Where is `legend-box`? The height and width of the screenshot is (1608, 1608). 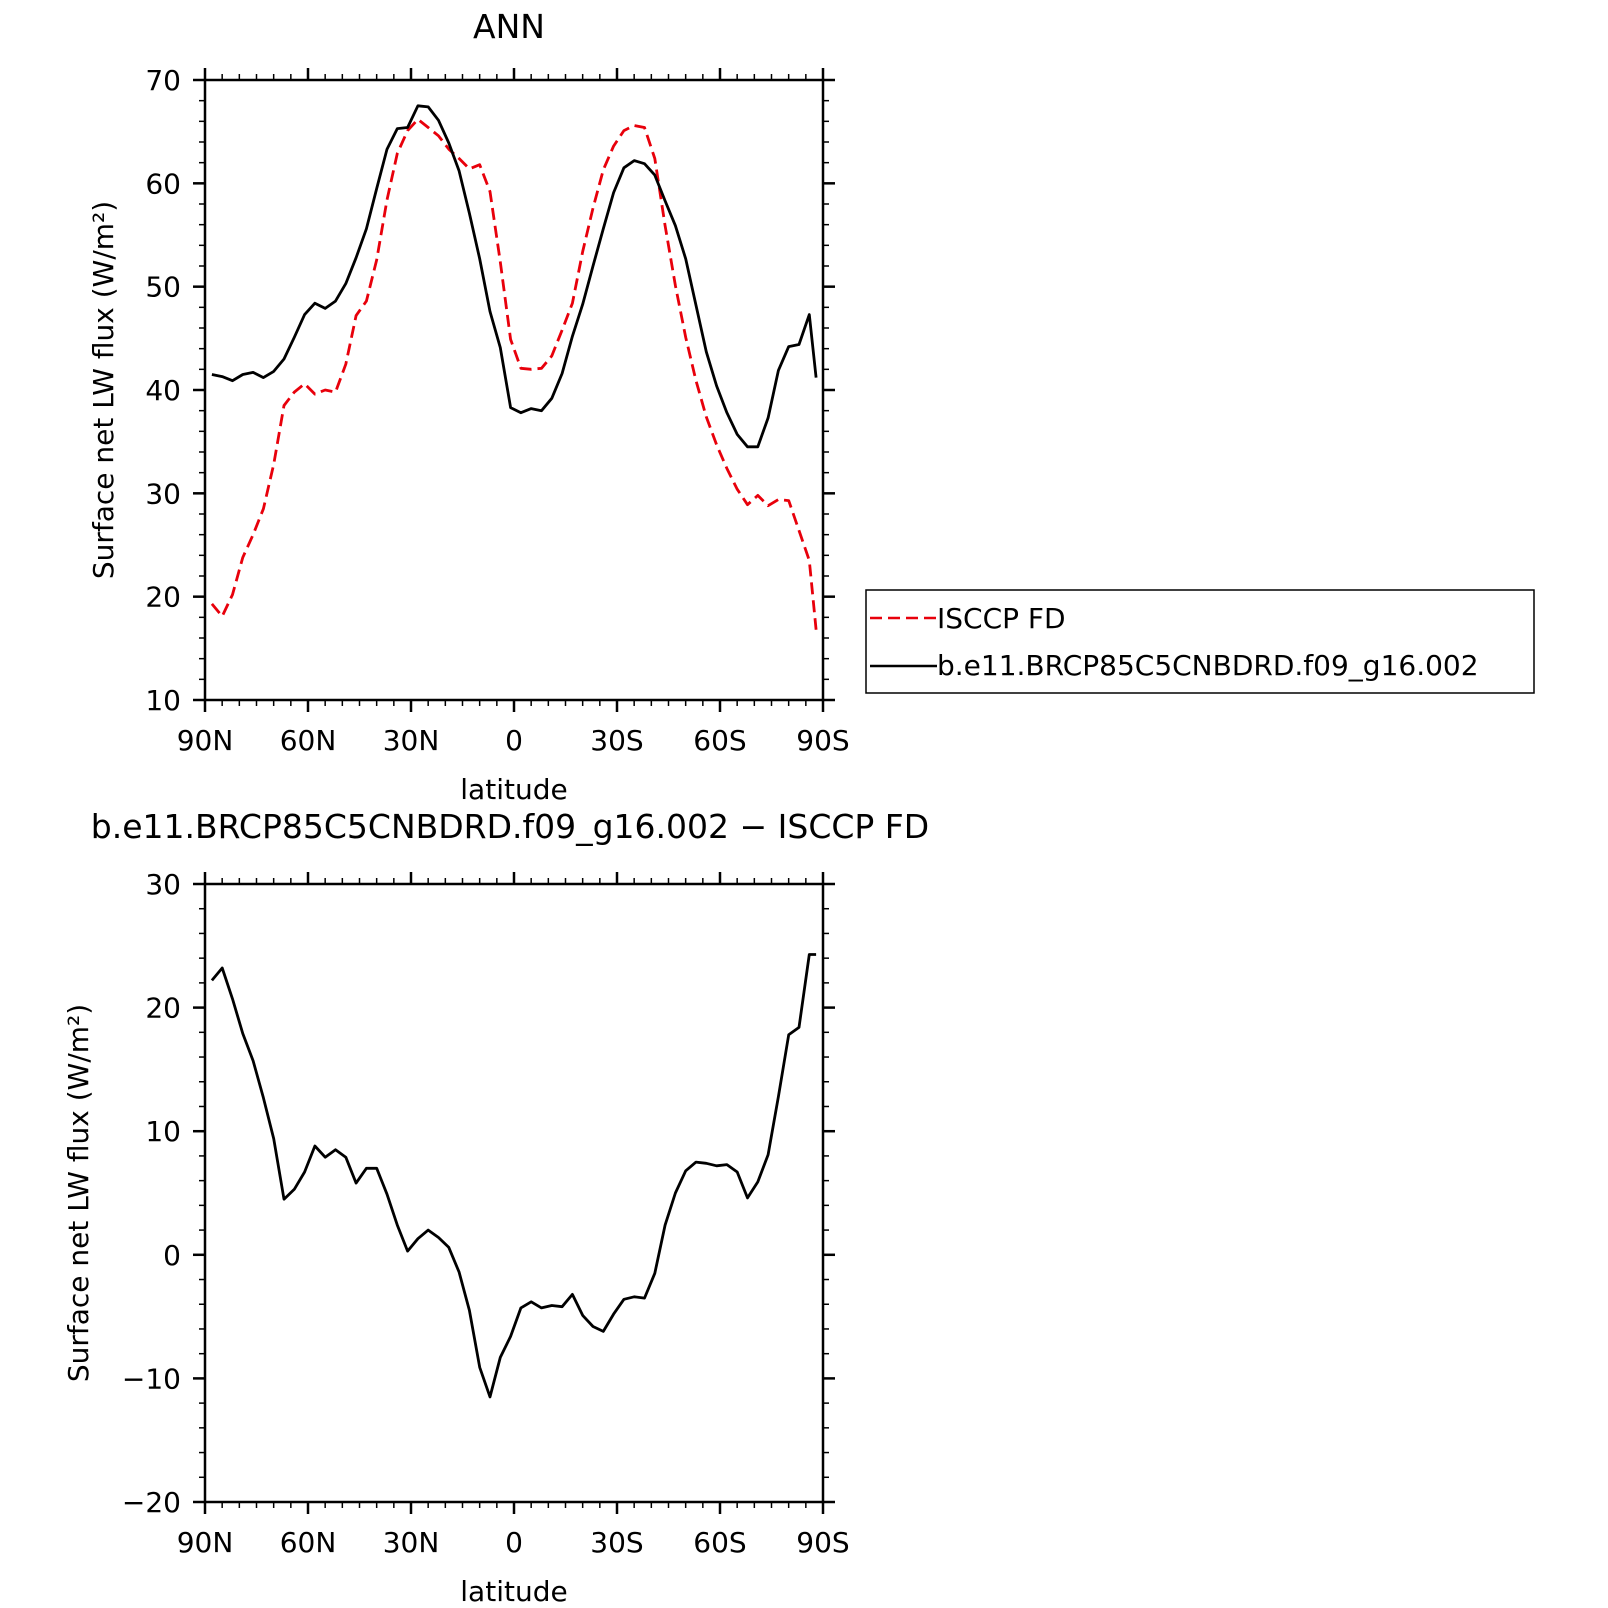 legend-box is located at coordinates (1200, 641).